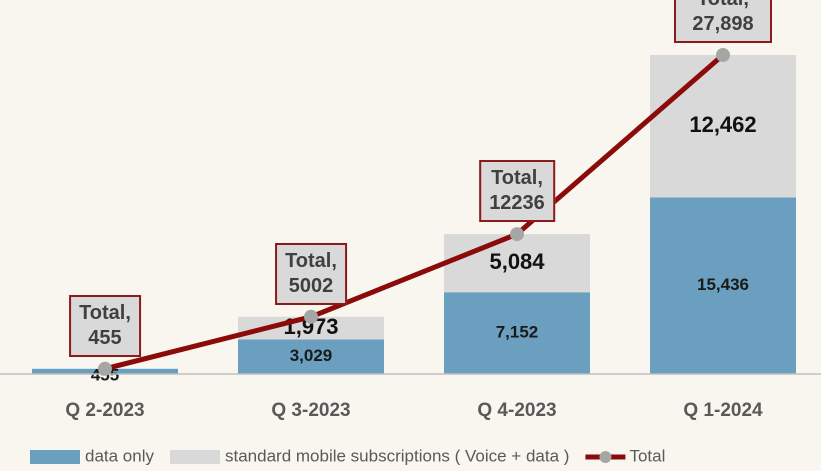 The height and width of the screenshot is (471, 821). Describe the element at coordinates (647, 455) in the screenshot. I see `legend-label: Total` at that location.